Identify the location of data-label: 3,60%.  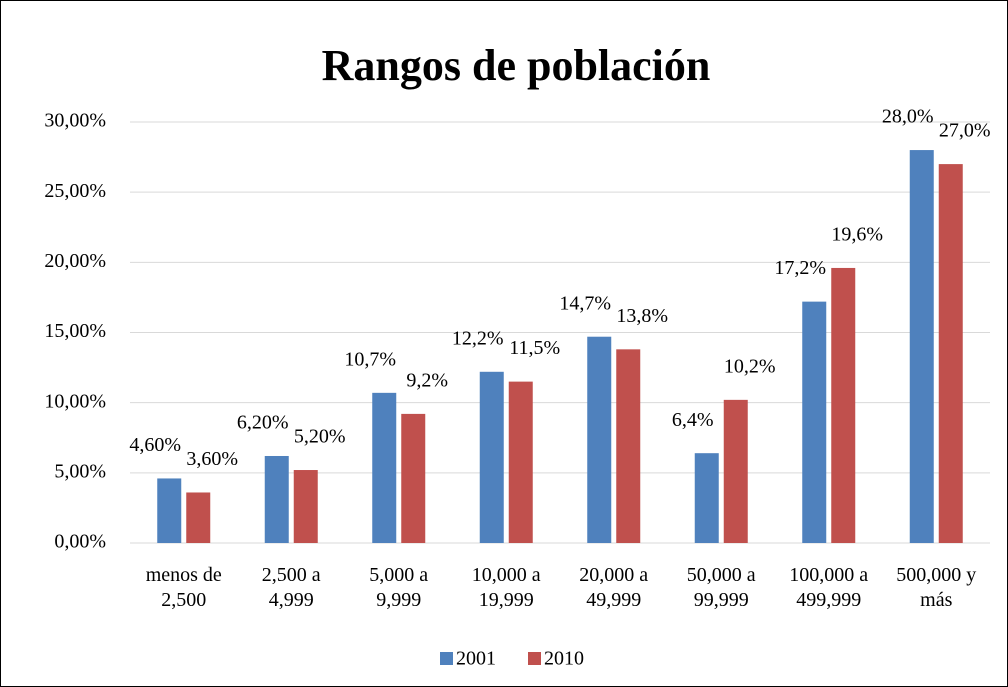
(212, 459).